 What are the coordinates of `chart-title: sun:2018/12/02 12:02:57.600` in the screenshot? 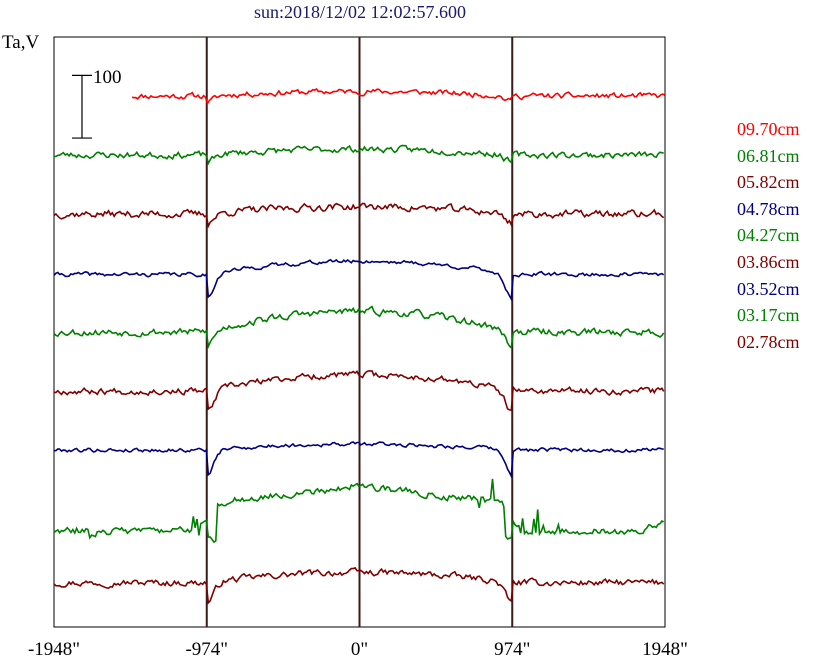 It's located at (359, 12).